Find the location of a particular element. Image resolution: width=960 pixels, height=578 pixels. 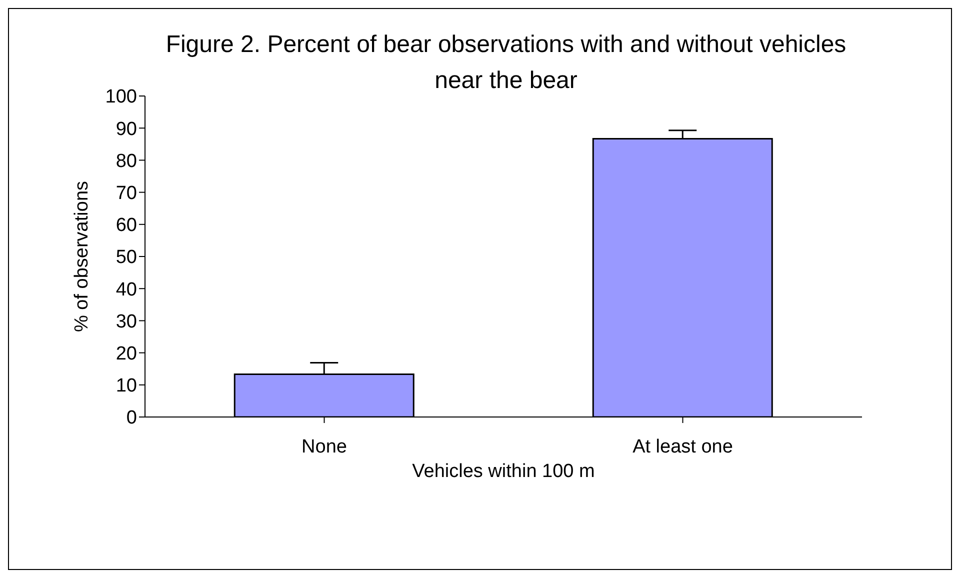

y-tick-label: 50 is located at coordinates (126, 257).